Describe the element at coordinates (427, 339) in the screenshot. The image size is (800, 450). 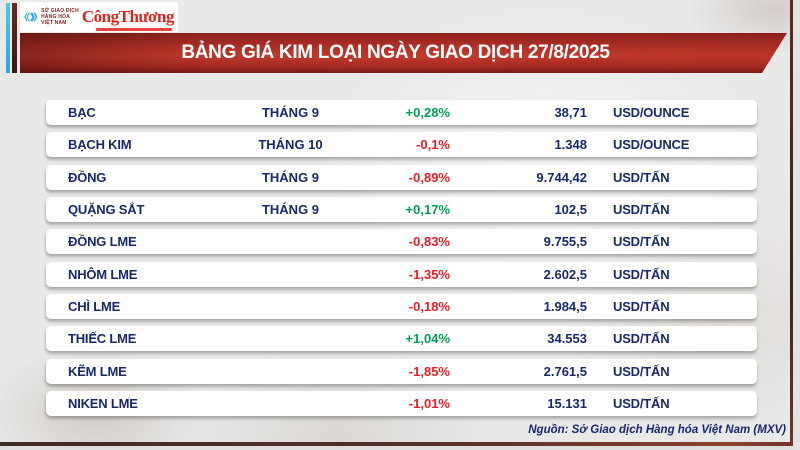
I see `change-percent: +1,04%` at that location.